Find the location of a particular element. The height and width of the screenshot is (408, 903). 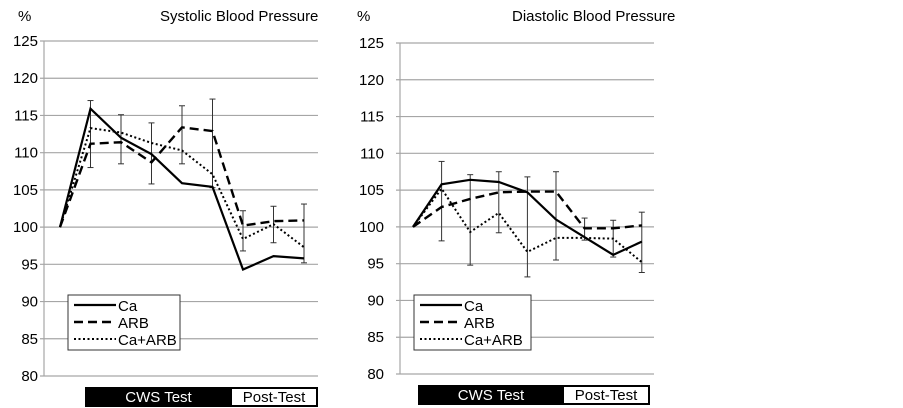

chart-title: Diastolic Blood Pressure is located at coordinates (593, 16).